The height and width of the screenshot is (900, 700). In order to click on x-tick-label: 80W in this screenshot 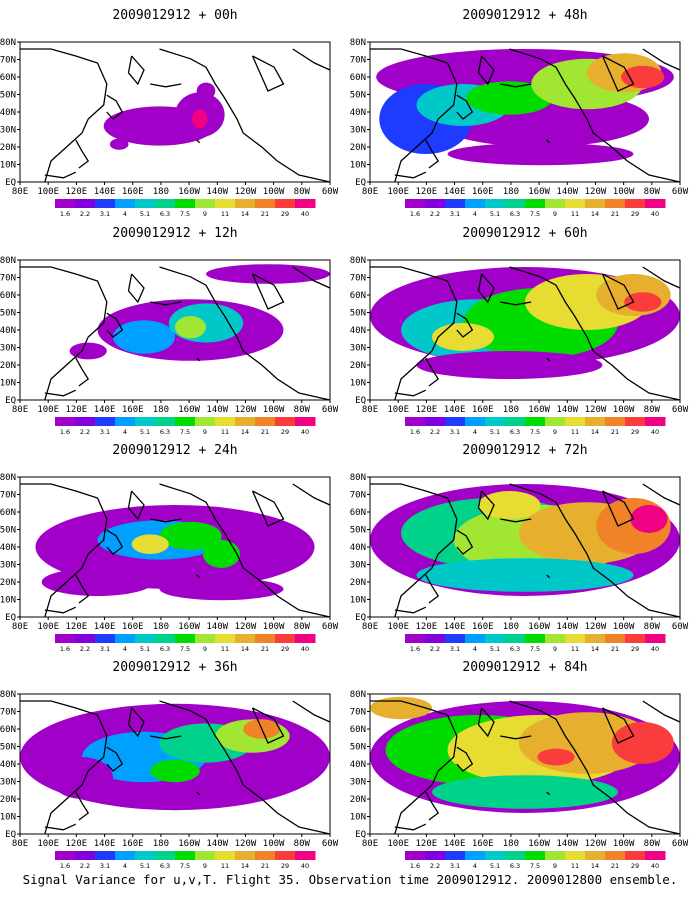, I will do `click(652, 410)`.